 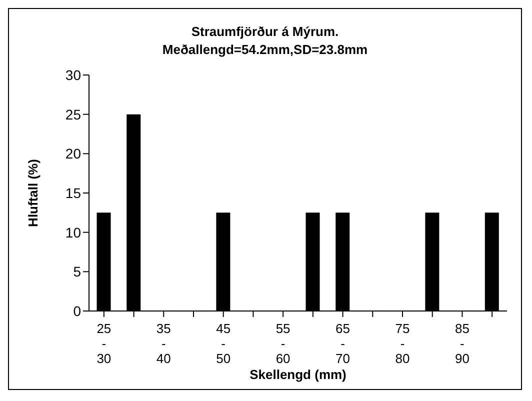 I want to click on y-tick-label: 5, so click(x=77, y=272).